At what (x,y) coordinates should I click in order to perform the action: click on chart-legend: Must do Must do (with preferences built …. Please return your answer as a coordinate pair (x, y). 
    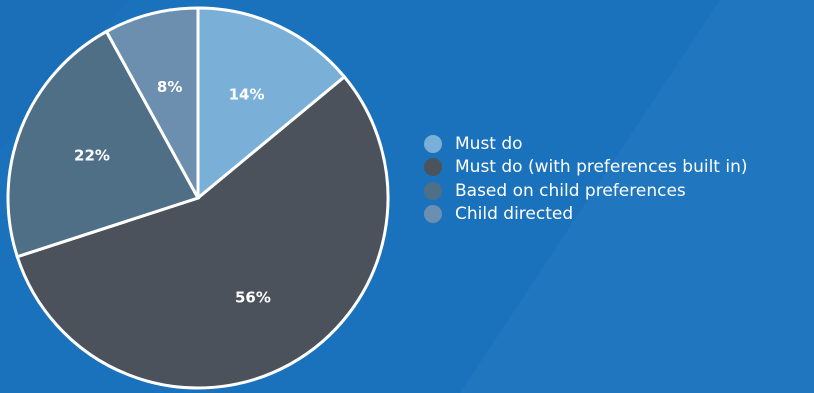
    Looking at the image, I should click on (586, 179).